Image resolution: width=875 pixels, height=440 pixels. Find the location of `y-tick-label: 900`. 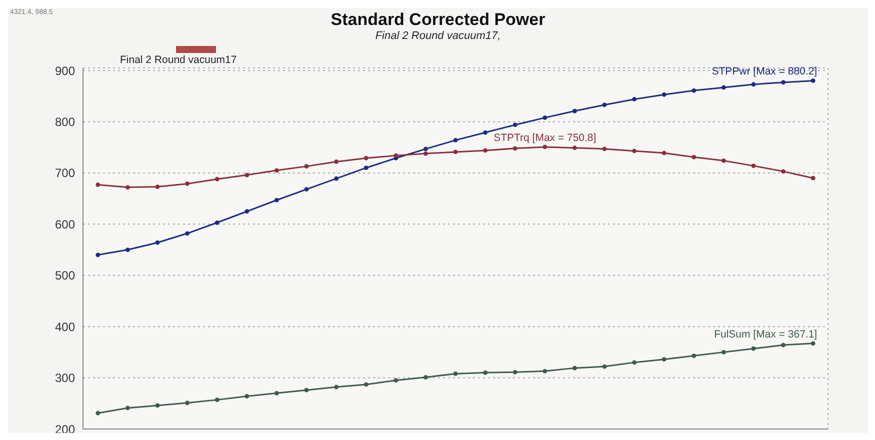

y-tick-label: 900 is located at coordinates (65, 71).